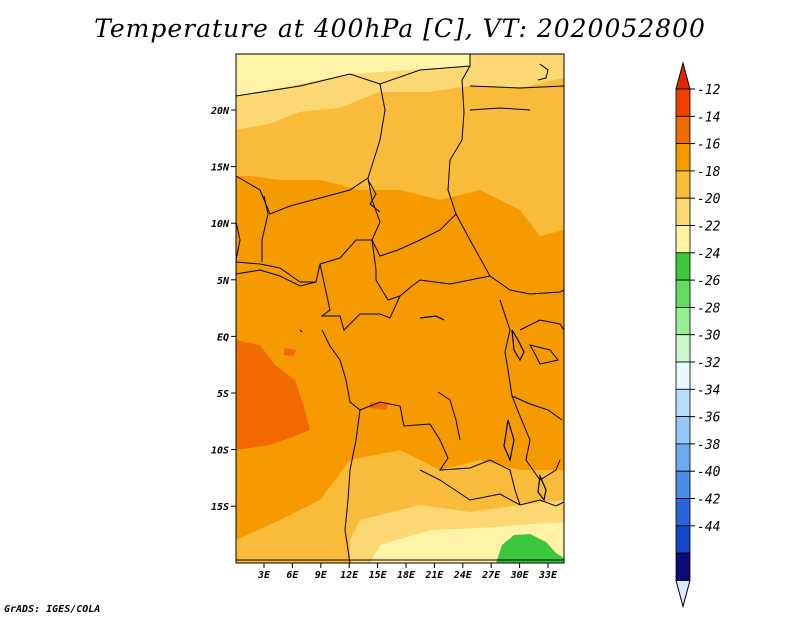 The width and height of the screenshot is (800, 618). I want to click on latitude-label: 5S, so click(223, 394).